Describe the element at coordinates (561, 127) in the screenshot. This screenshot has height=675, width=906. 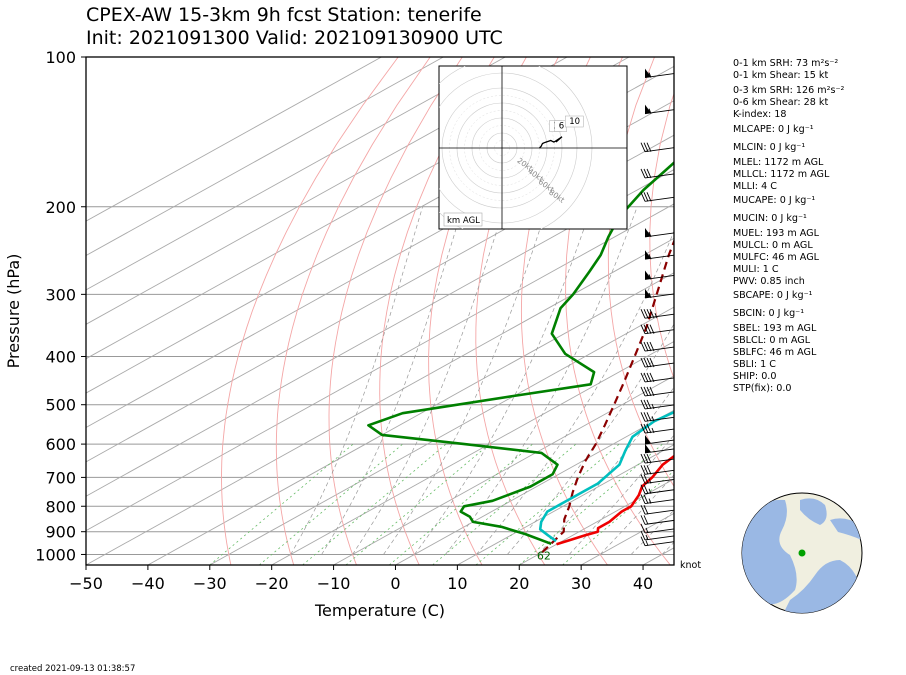
I see `hodo-height-label: 6` at that location.